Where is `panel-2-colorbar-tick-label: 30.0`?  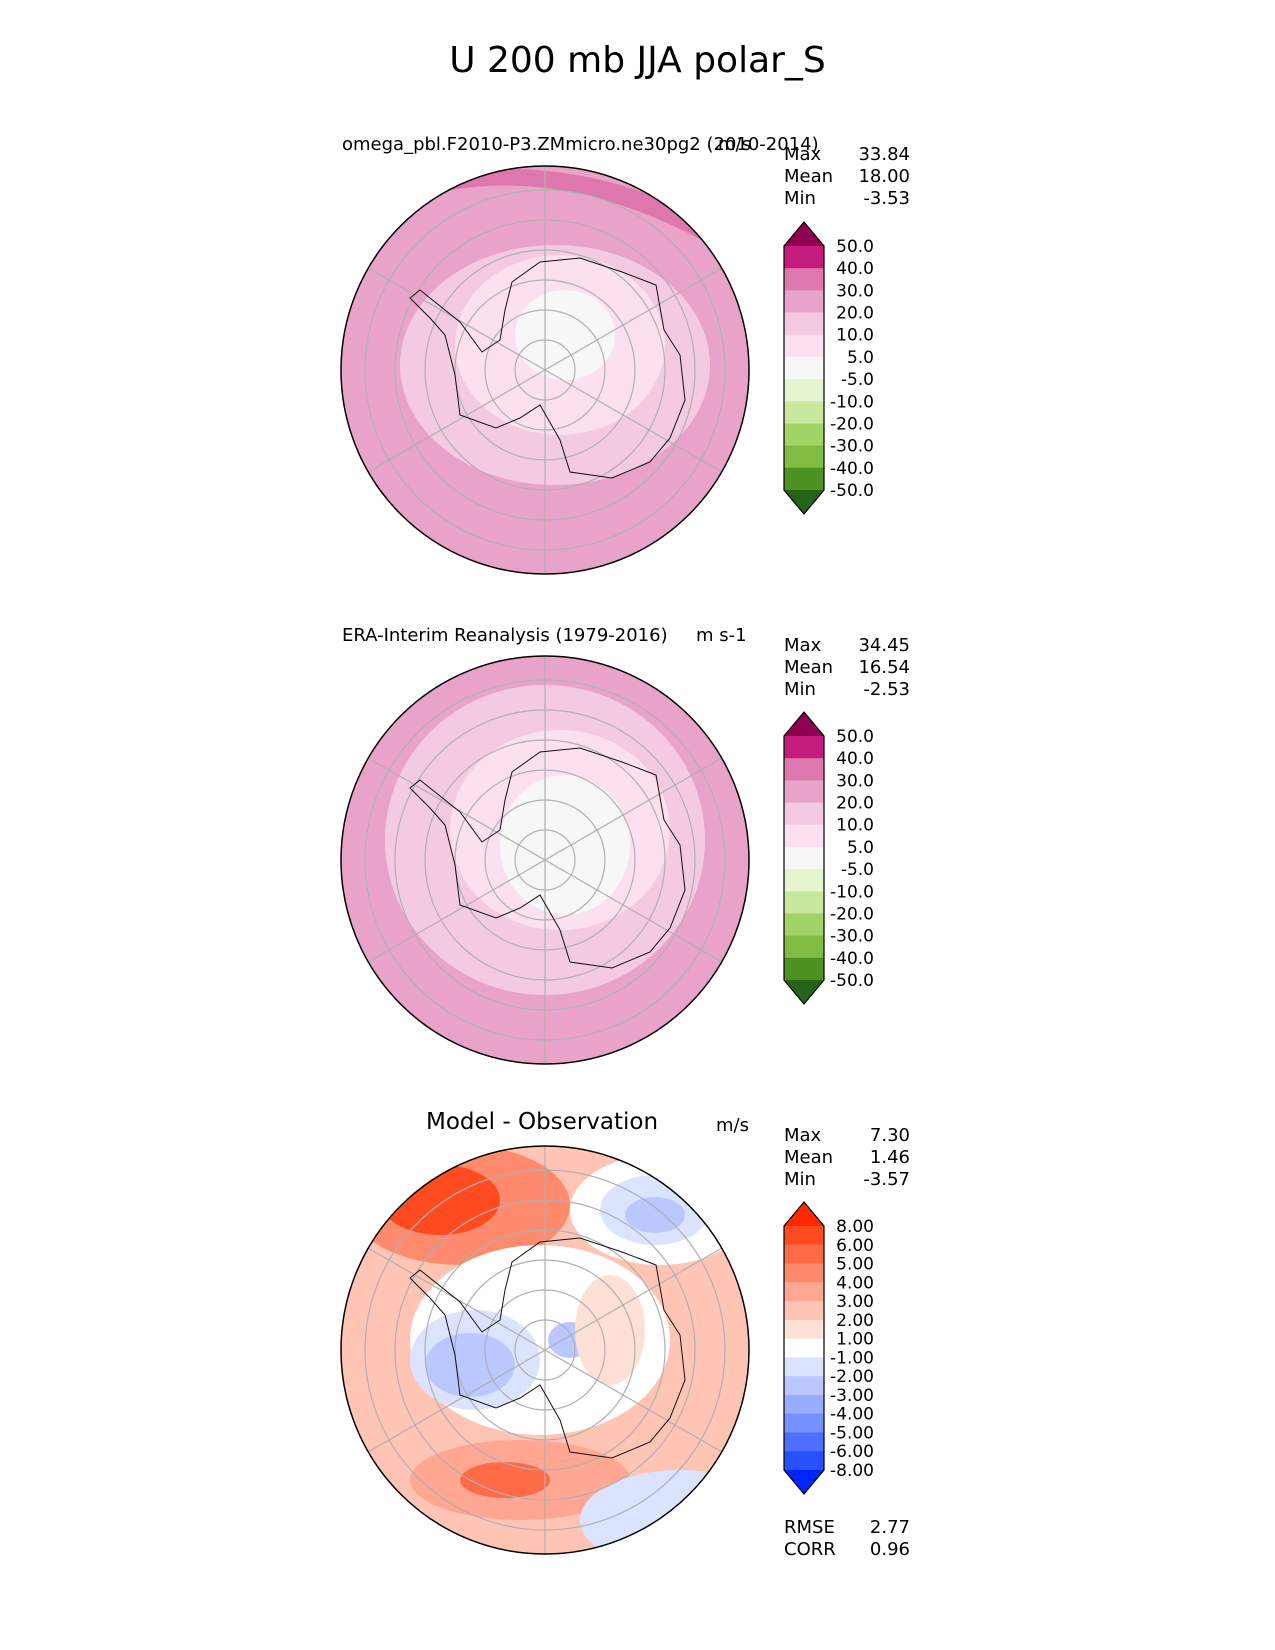 panel-2-colorbar-tick-label: 30.0 is located at coordinates (855, 781).